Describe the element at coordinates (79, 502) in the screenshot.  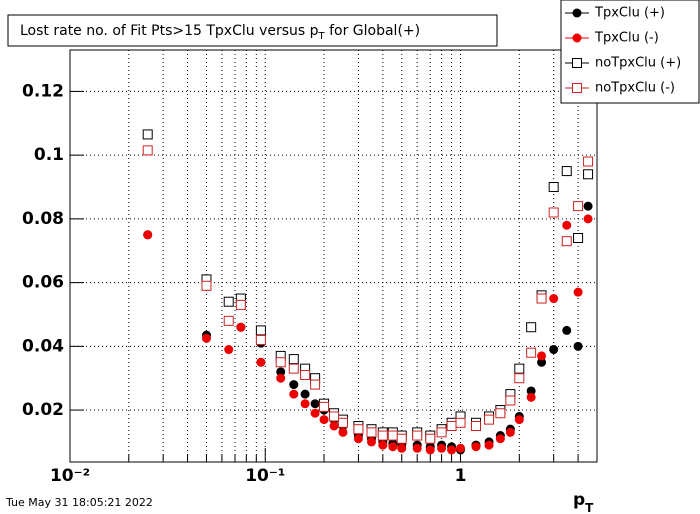
I see `timestamp: Tue May 31 18:05:21 2022` at that location.